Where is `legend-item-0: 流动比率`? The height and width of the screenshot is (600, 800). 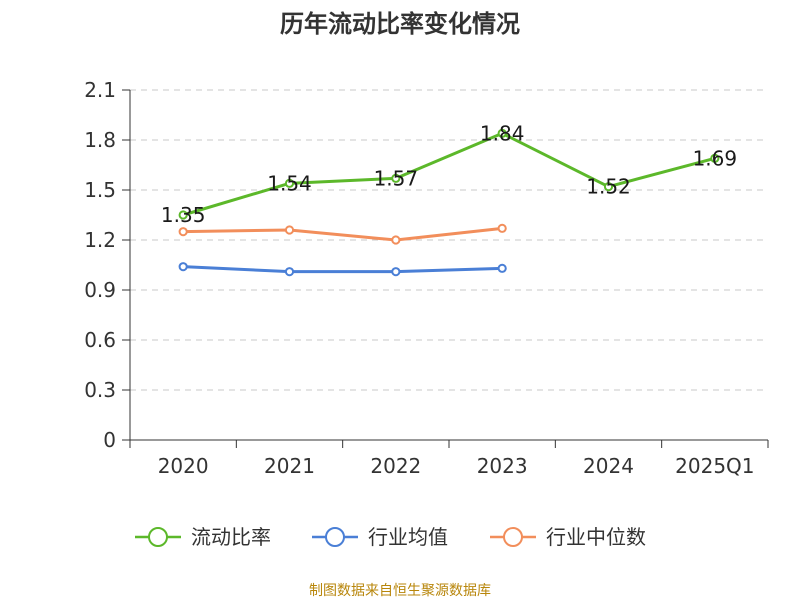 legend-item-0: 流动比率 is located at coordinates (203, 537).